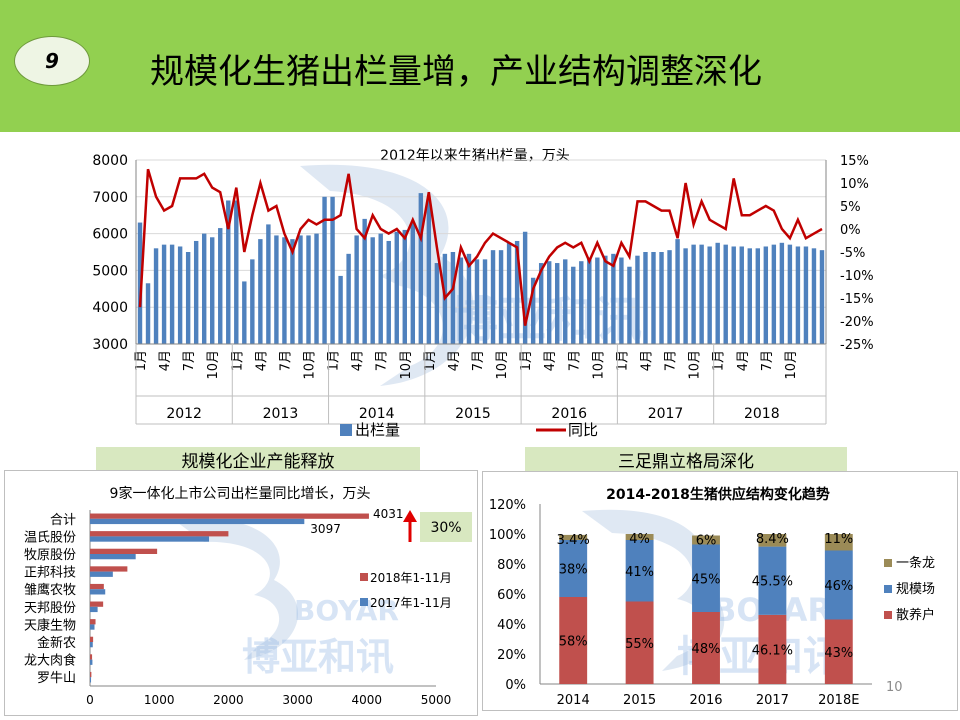  I want to click on legend-label-2018: 2018年1-11月, so click(411, 578).